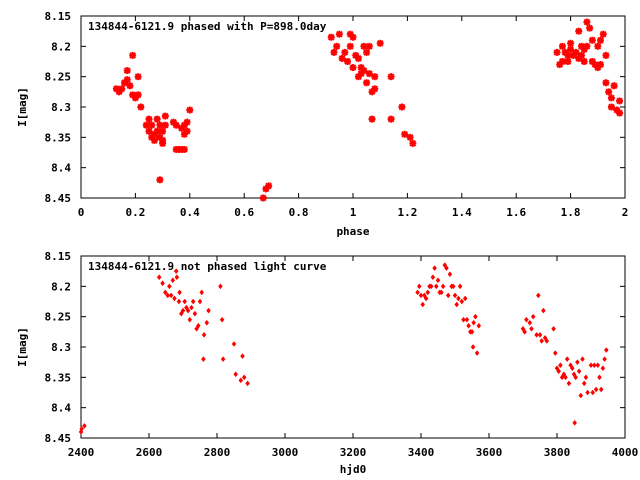  Describe the element at coordinates (58, 77) in the screenshot. I see `y-tick-label: 8.25` at that location.